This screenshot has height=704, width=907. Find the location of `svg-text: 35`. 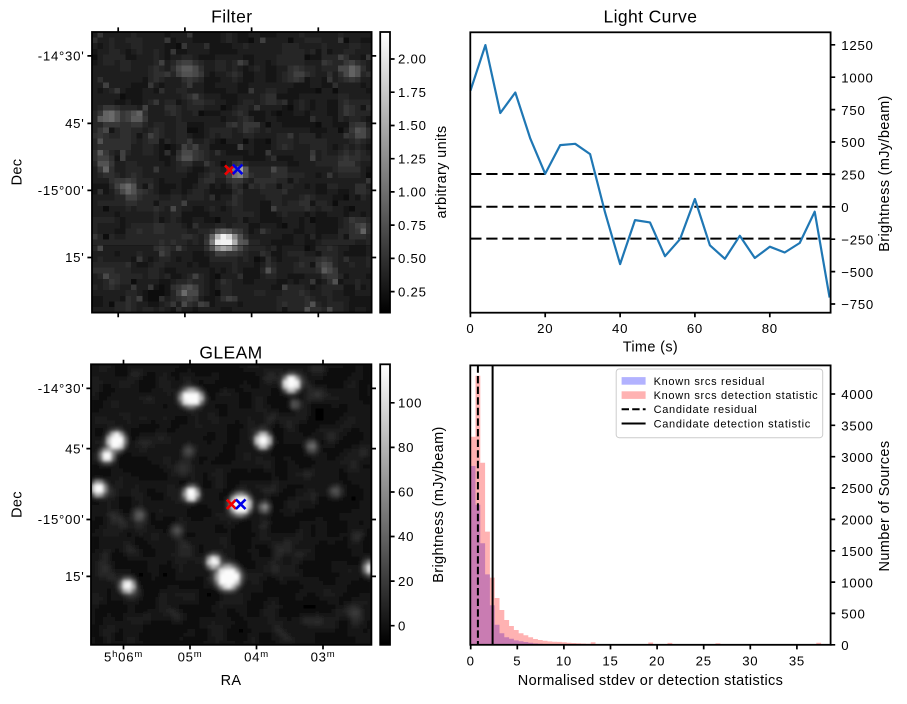

svg-text: 35 is located at coordinates (797, 660).